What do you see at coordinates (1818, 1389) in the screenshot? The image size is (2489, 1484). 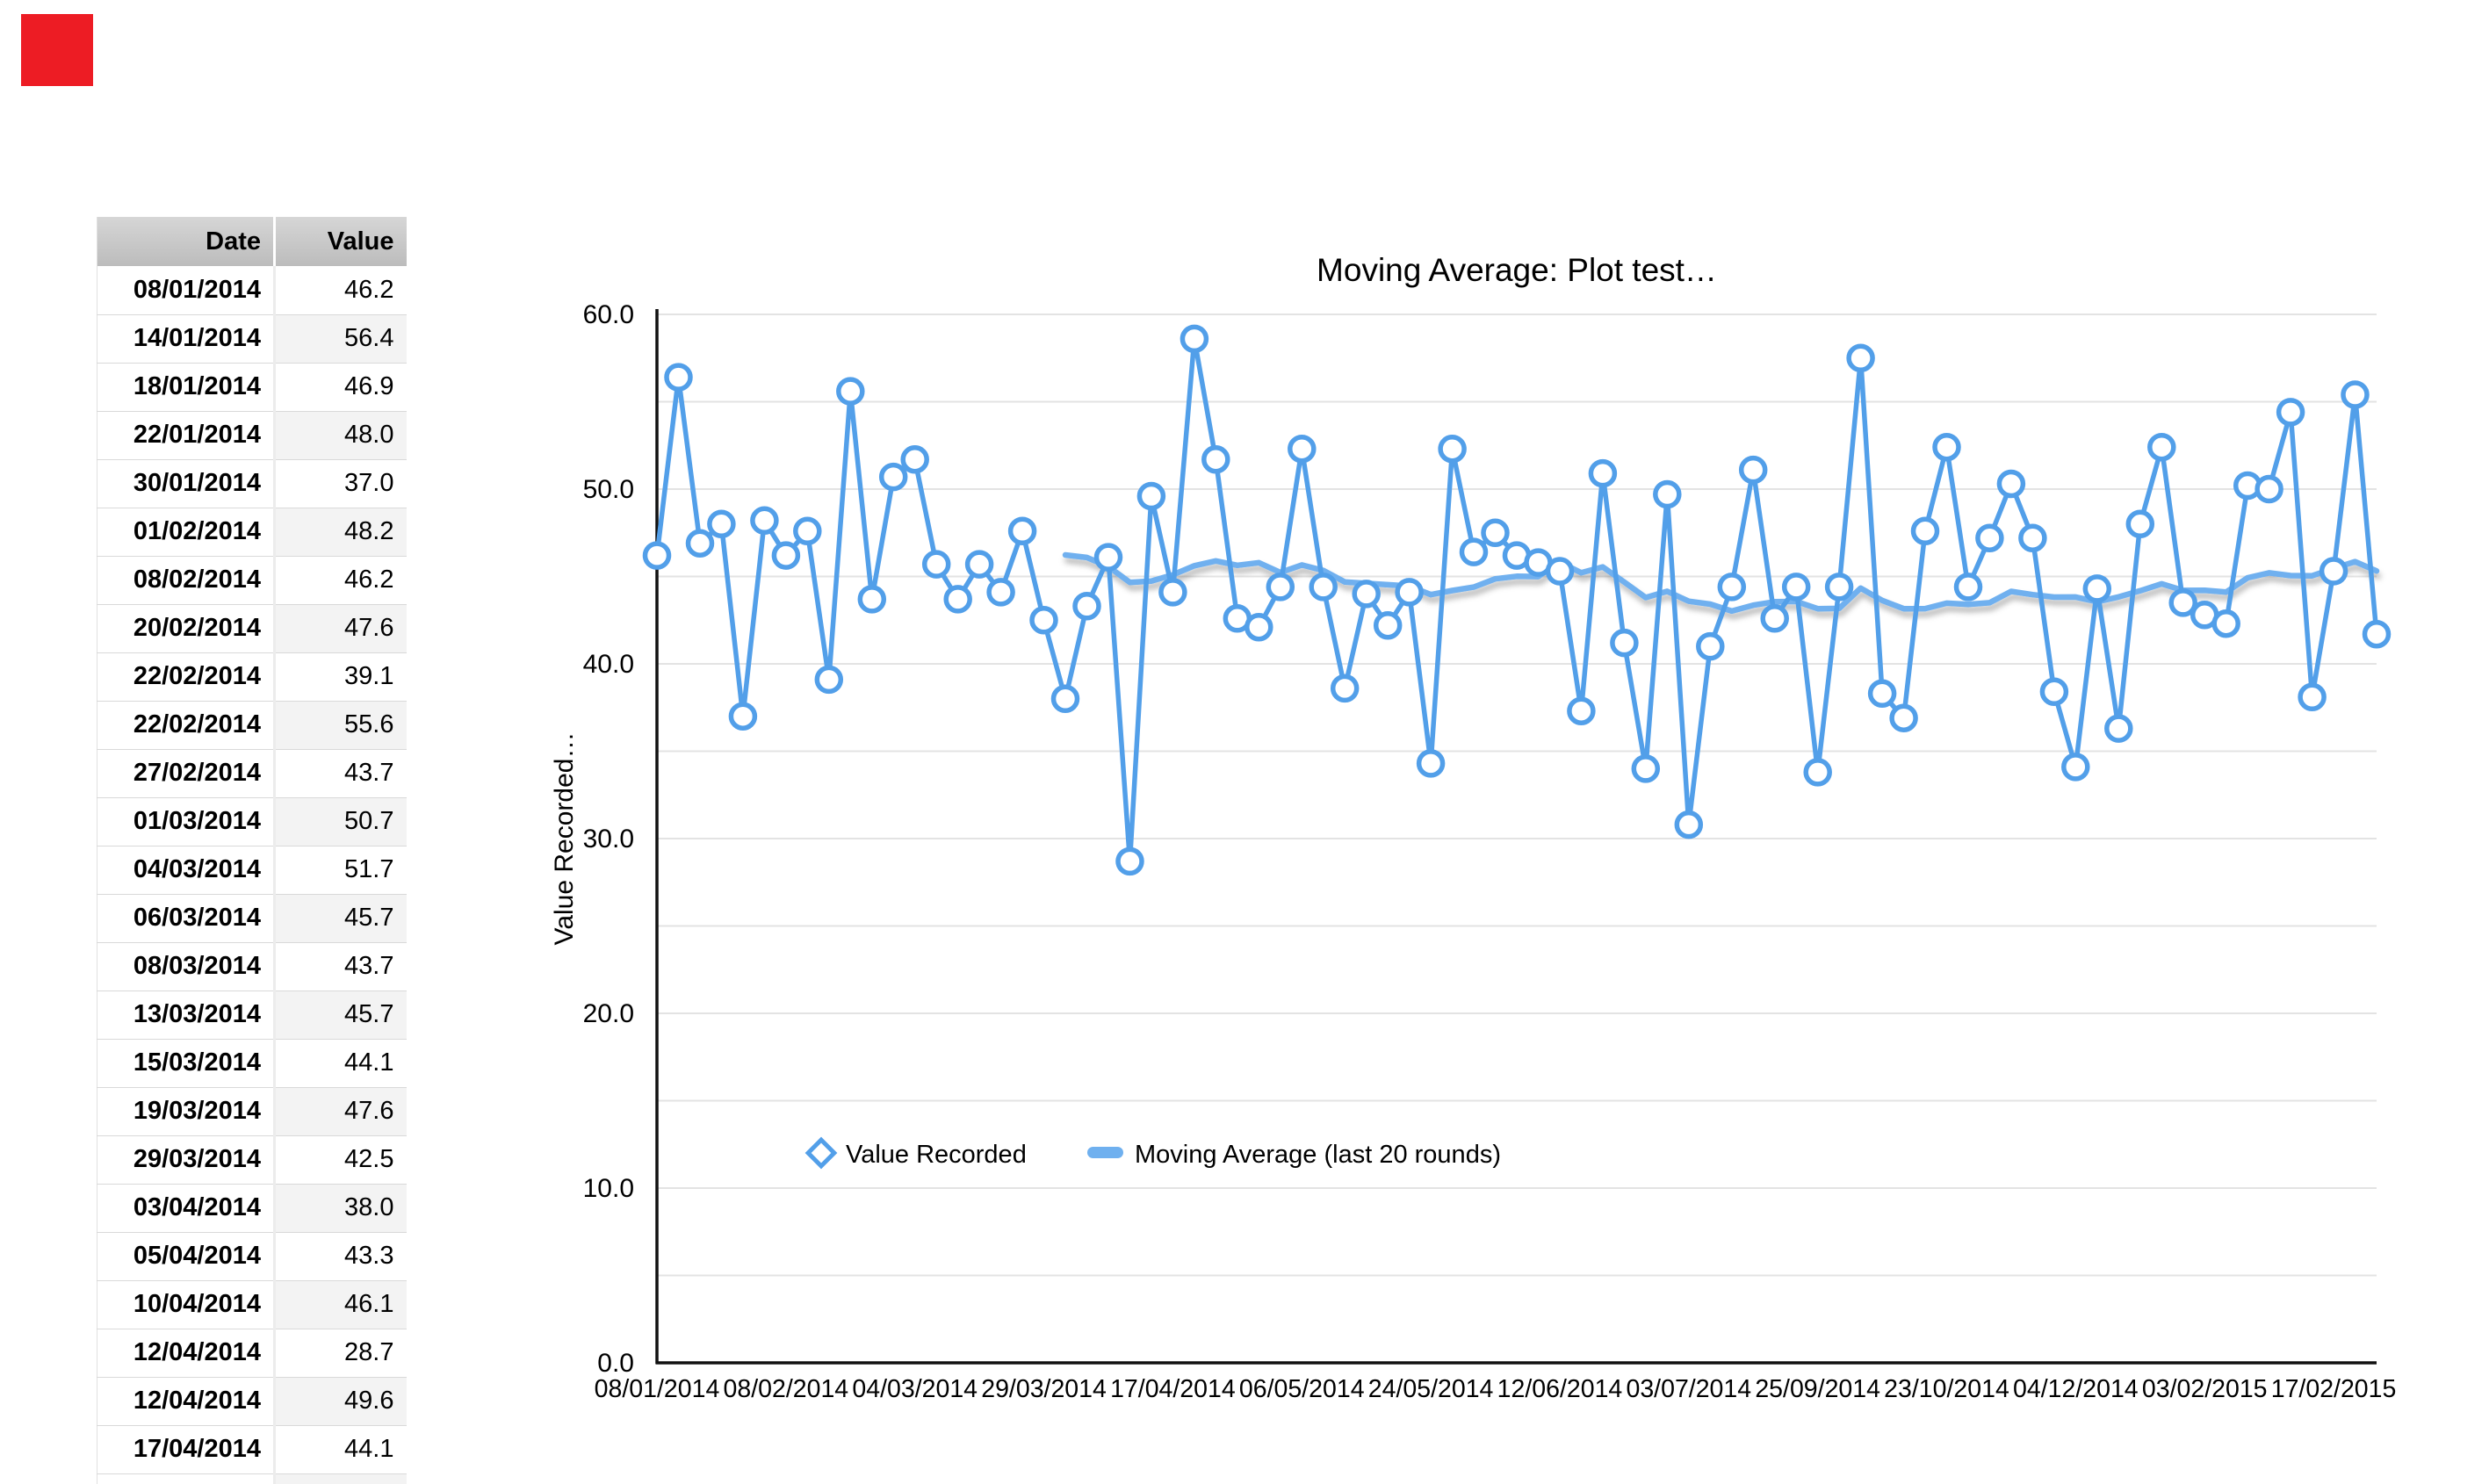 I see `x-tick-label: 25/09/2014` at bounding box center [1818, 1389].